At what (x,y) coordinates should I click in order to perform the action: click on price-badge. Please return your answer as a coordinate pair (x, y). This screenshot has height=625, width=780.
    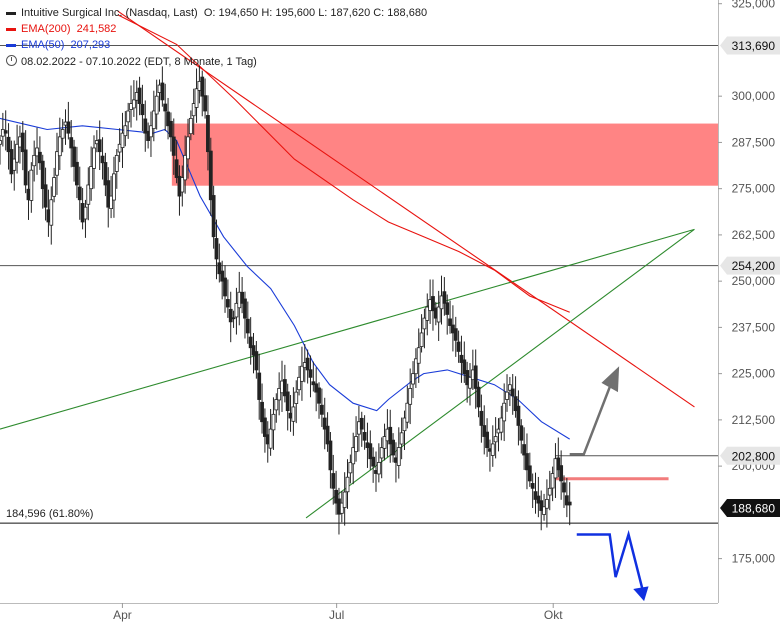
    Looking at the image, I should click on (750, 265).